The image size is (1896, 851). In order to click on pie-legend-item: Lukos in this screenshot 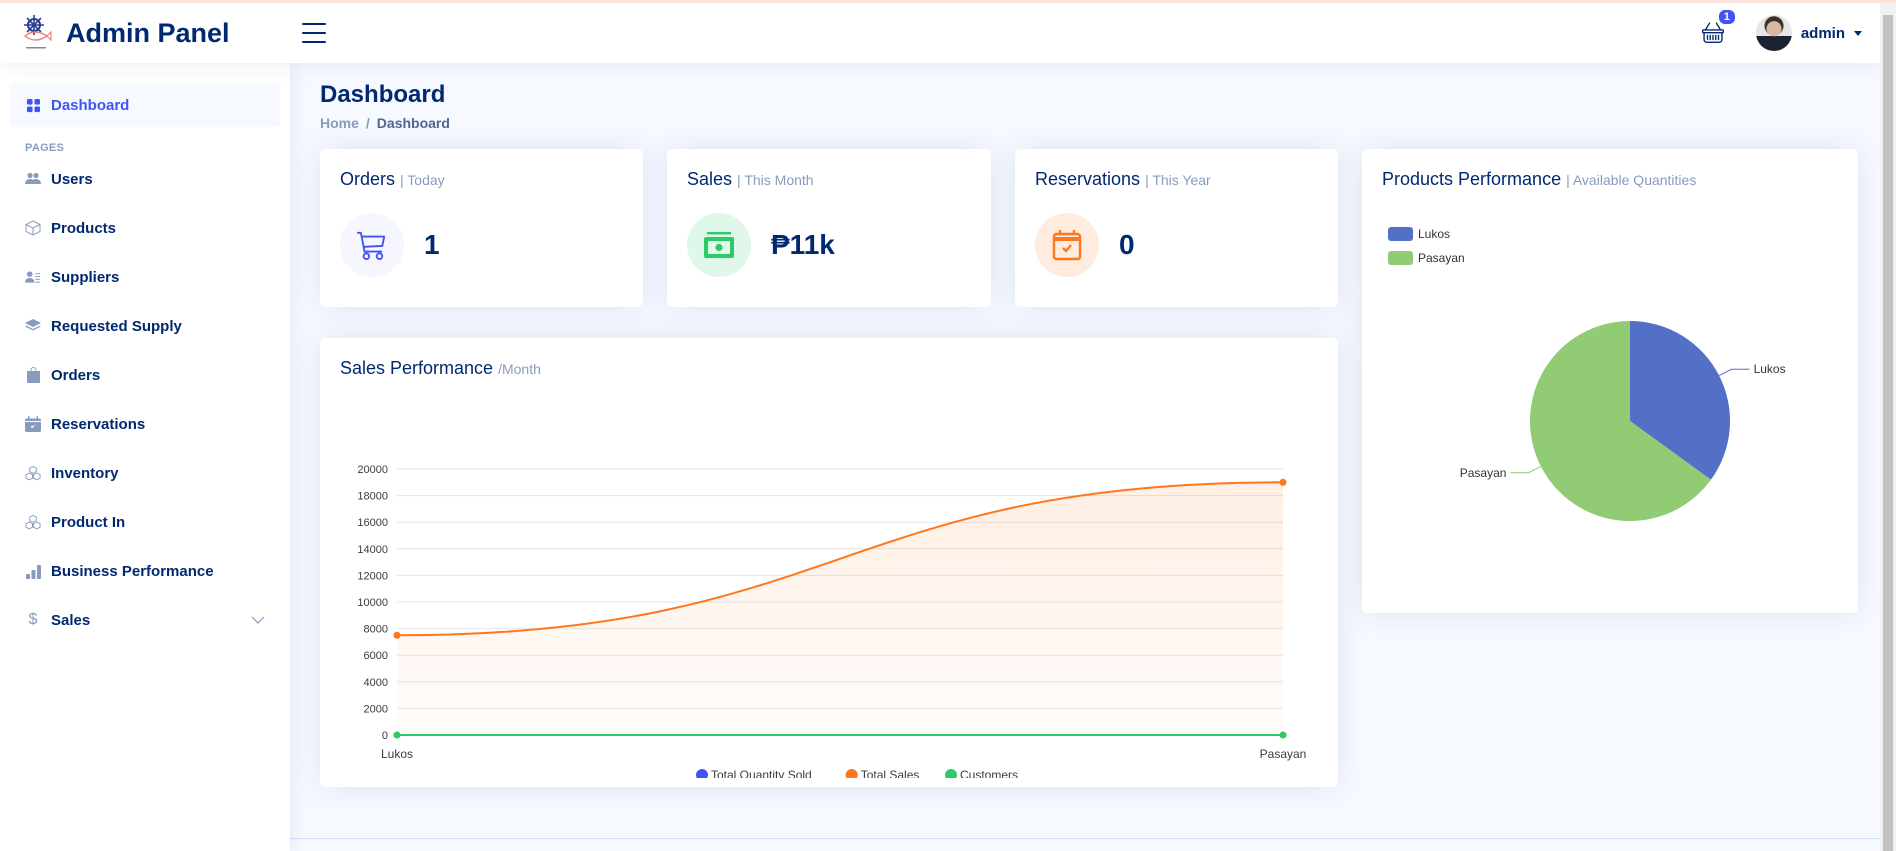, I will do `click(1419, 234)`.